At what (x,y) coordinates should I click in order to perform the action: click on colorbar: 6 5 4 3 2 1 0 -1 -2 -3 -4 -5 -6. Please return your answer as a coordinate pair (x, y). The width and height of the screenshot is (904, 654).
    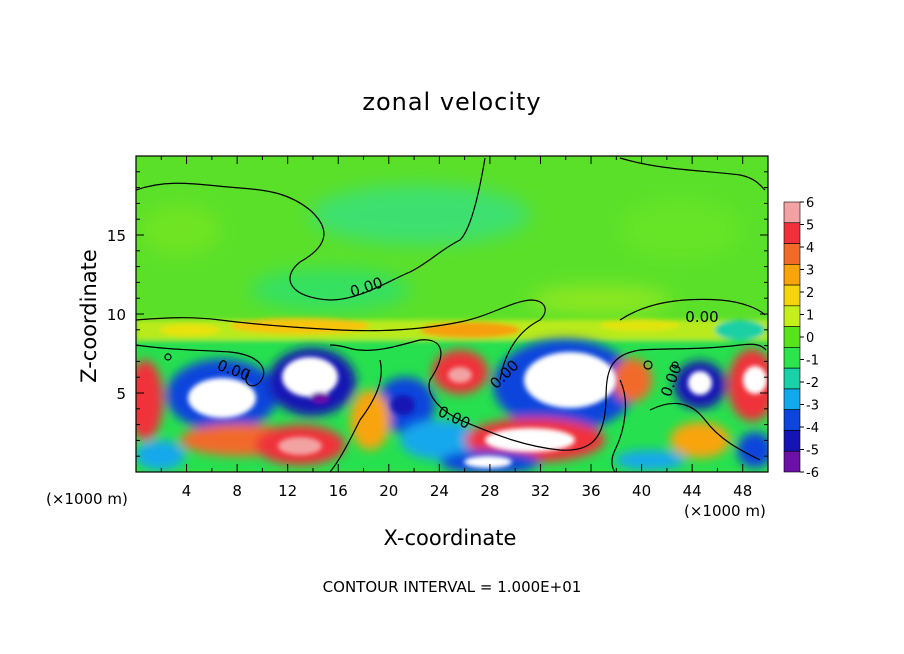
    Looking at the image, I should click on (801, 338).